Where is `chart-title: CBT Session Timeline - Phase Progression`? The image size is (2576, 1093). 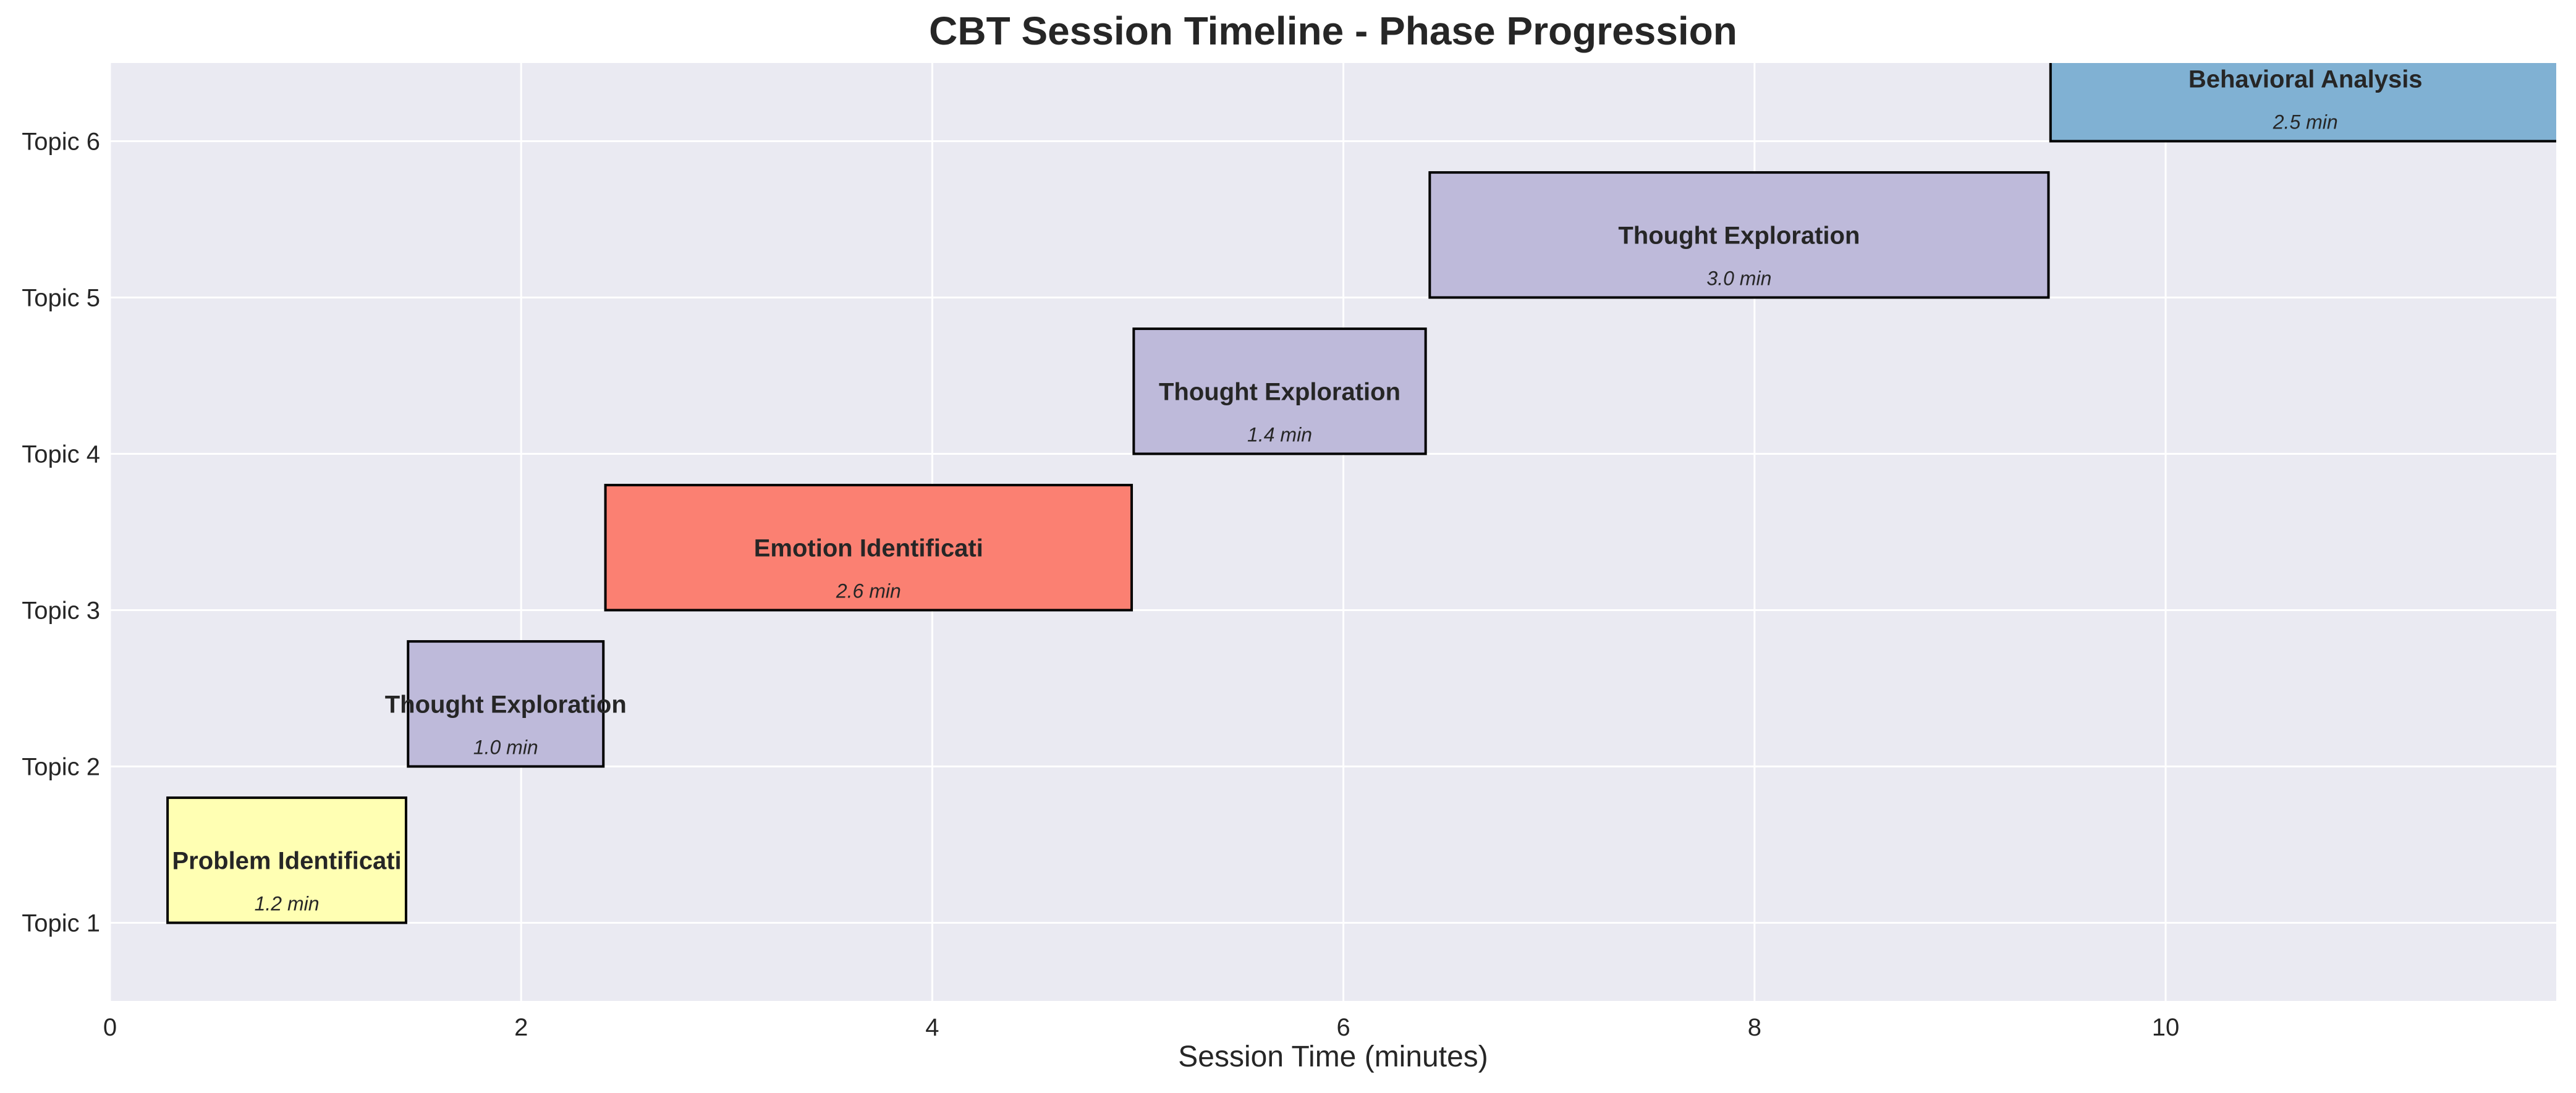
chart-title: CBT Session Timeline - Phase Progression is located at coordinates (1333, 31).